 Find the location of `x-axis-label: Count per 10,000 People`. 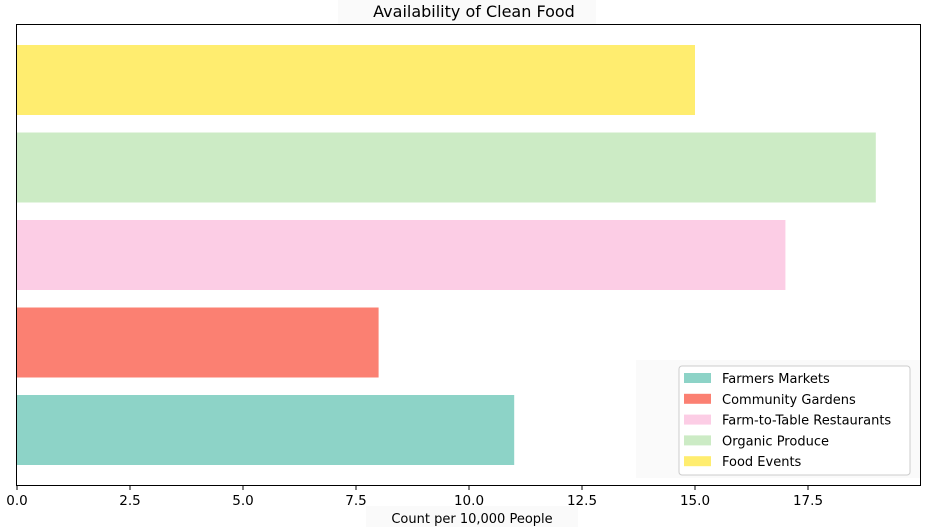

x-axis-label: Count per 10,000 People is located at coordinates (471, 519).